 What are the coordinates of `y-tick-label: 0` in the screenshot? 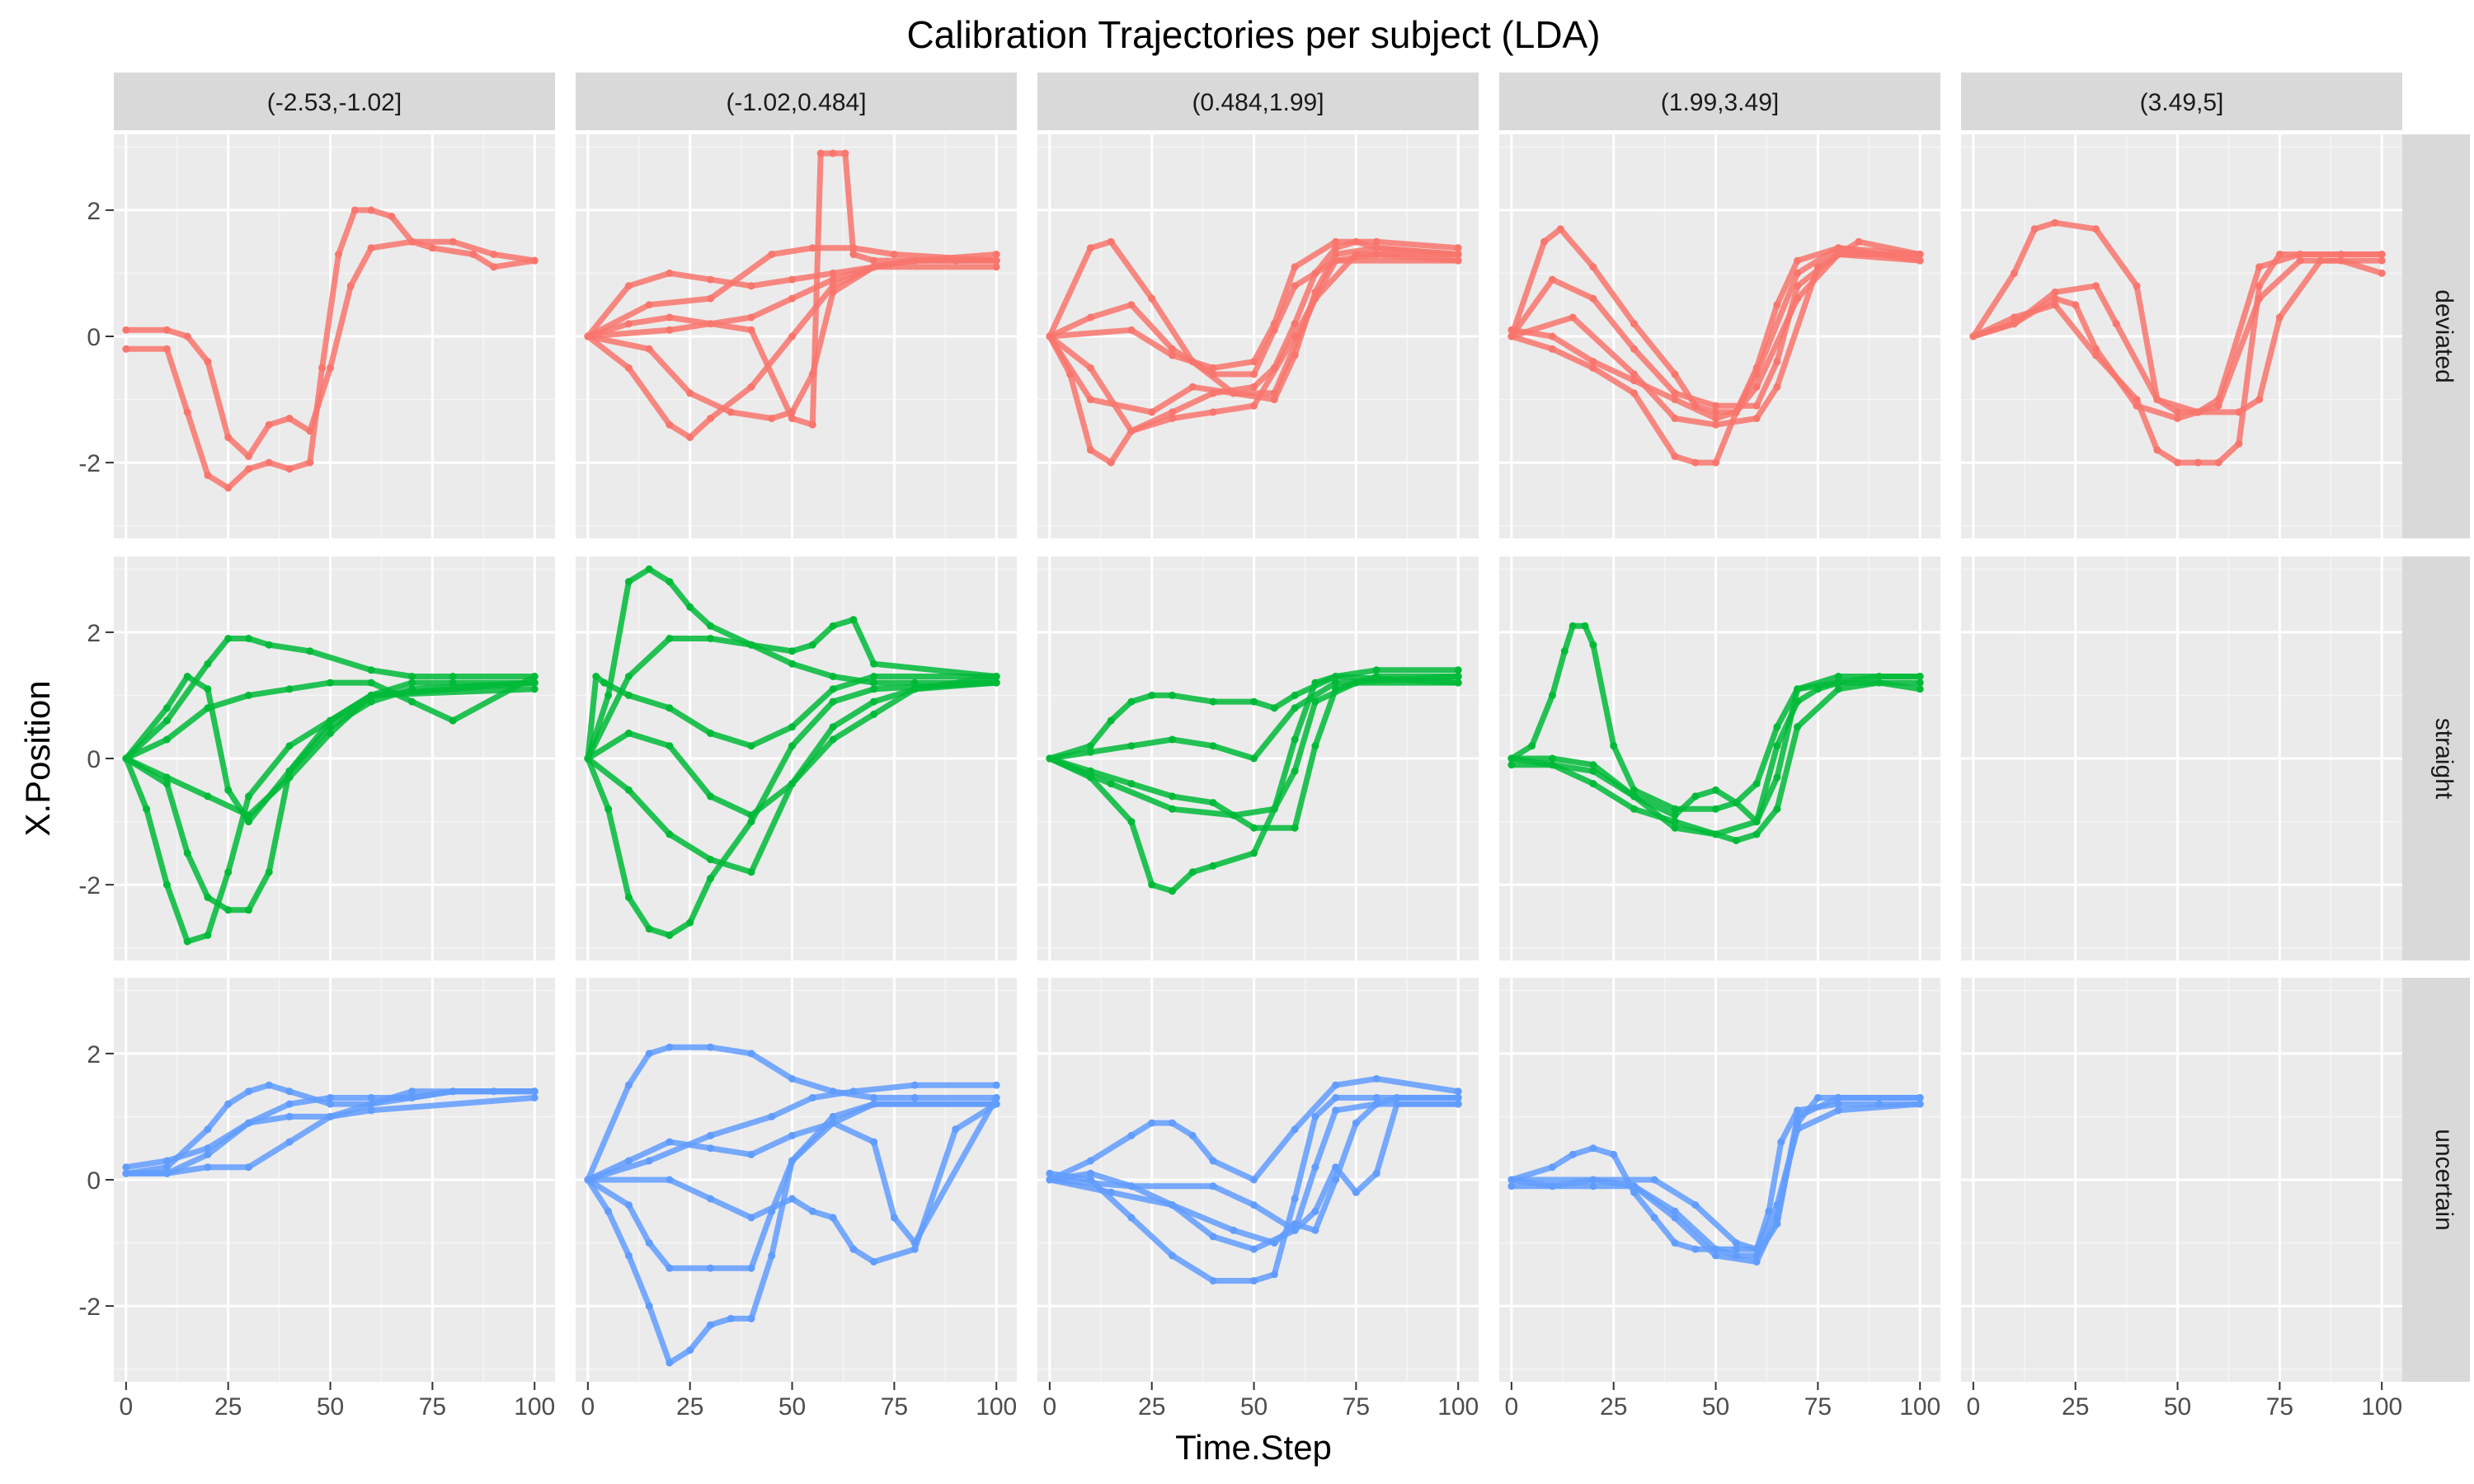 It's located at (94, 759).